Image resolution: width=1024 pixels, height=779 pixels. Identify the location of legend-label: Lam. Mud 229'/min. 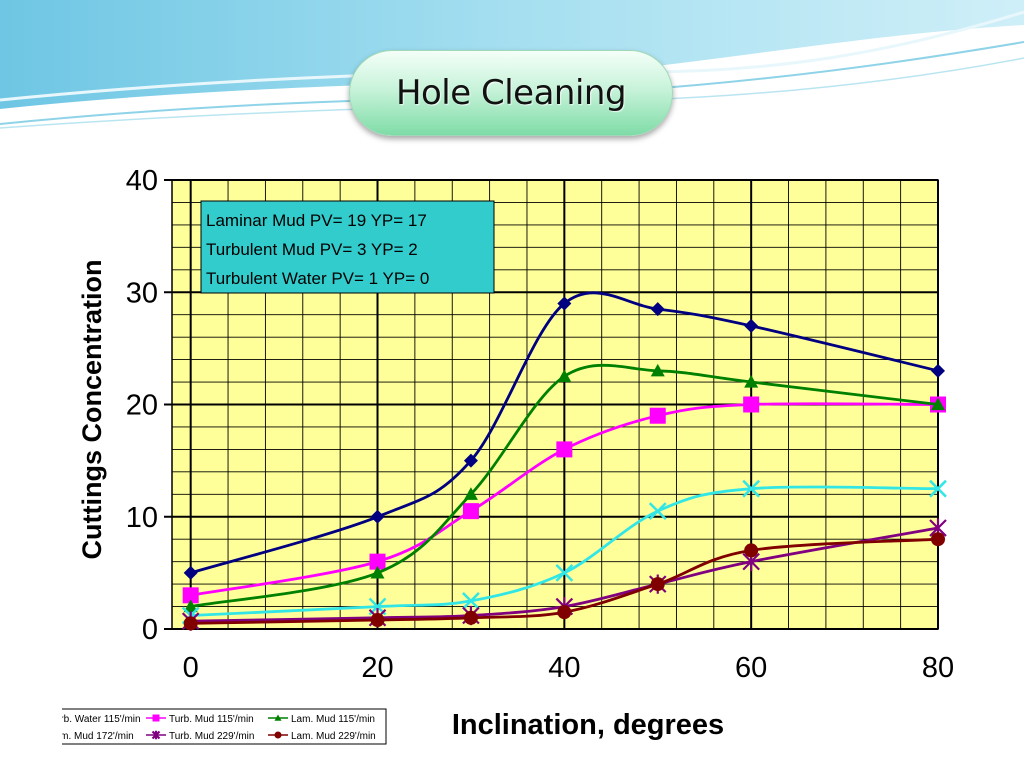
(333, 736).